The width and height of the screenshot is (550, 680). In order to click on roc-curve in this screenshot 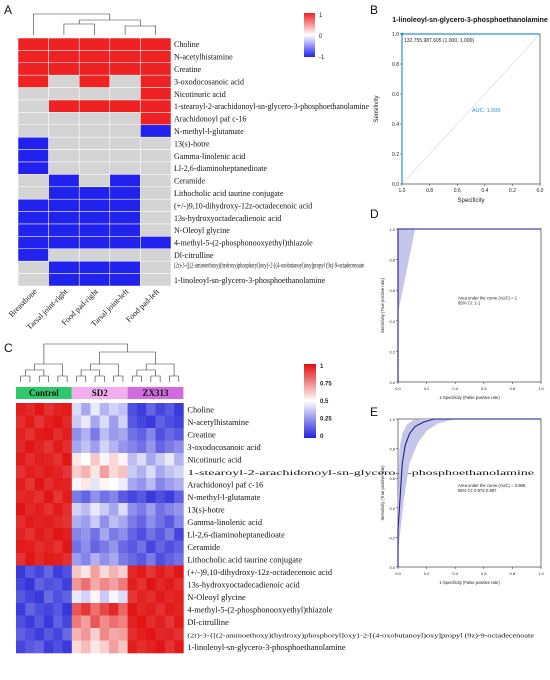, I will do `click(469, 492)`.